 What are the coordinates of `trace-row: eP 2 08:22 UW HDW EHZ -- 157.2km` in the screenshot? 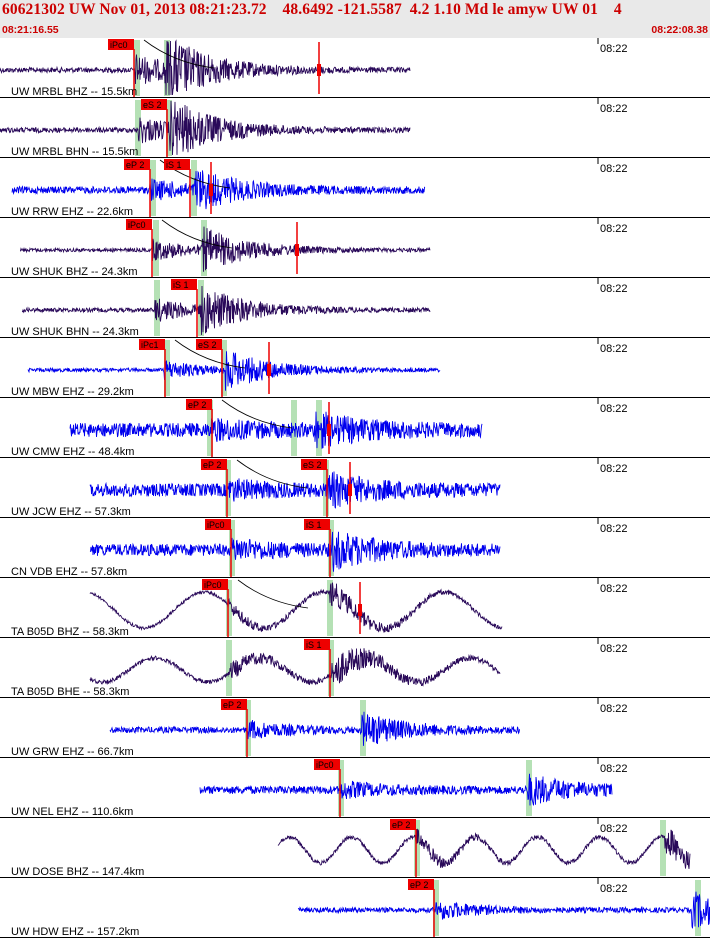 It's located at (355, 908).